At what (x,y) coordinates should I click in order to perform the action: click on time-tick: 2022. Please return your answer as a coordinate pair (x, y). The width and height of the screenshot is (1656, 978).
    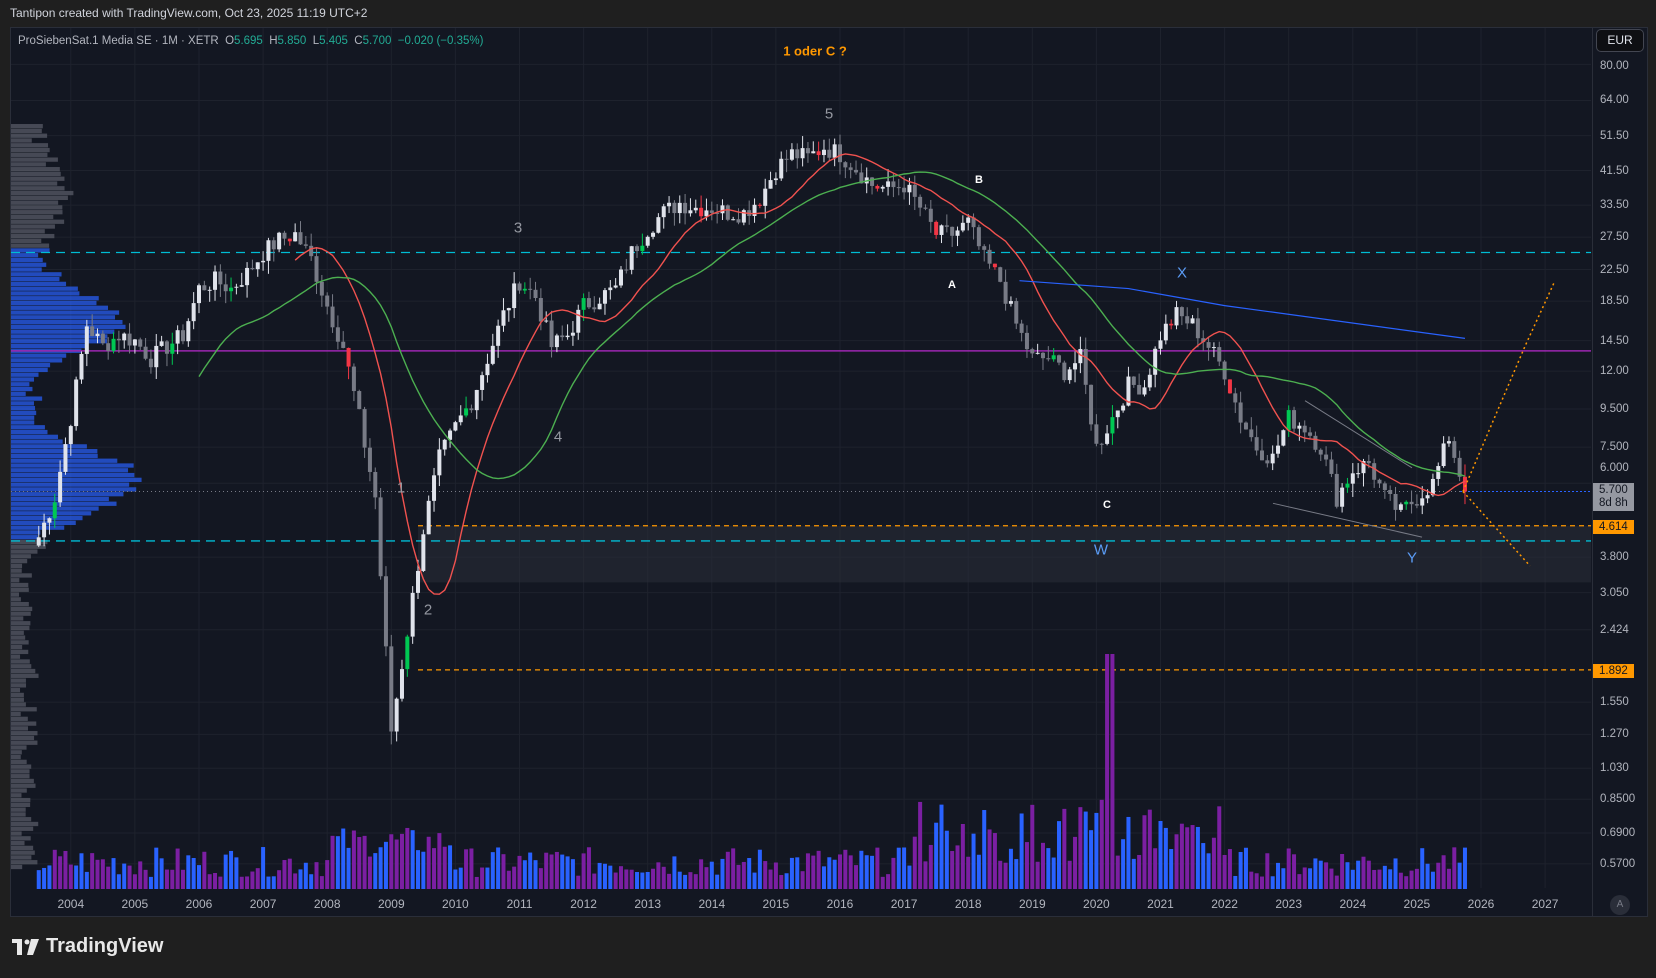
    Looking at the image, I should click on (1224, 904).